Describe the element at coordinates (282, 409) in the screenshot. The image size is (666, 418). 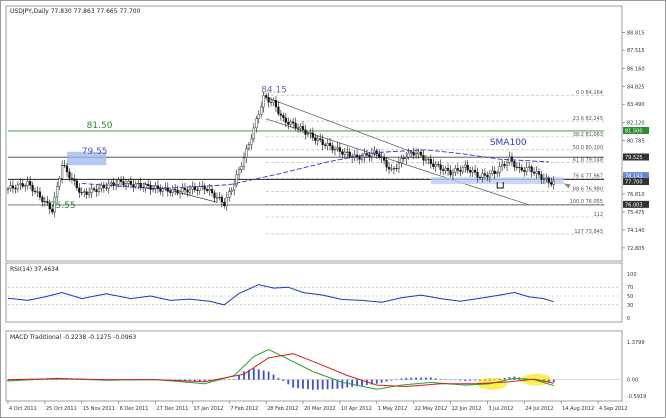
I see `time-label-7: 28 Feb 2012` at that location.